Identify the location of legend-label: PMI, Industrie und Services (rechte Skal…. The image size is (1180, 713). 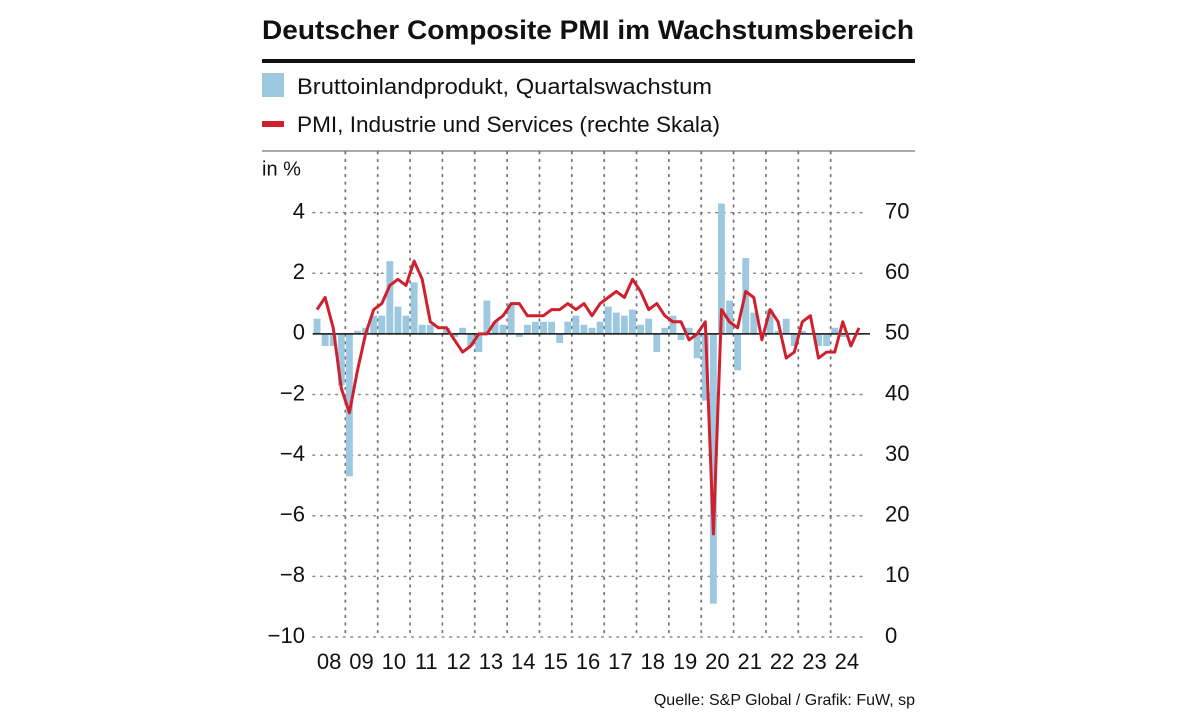
(508, 124).